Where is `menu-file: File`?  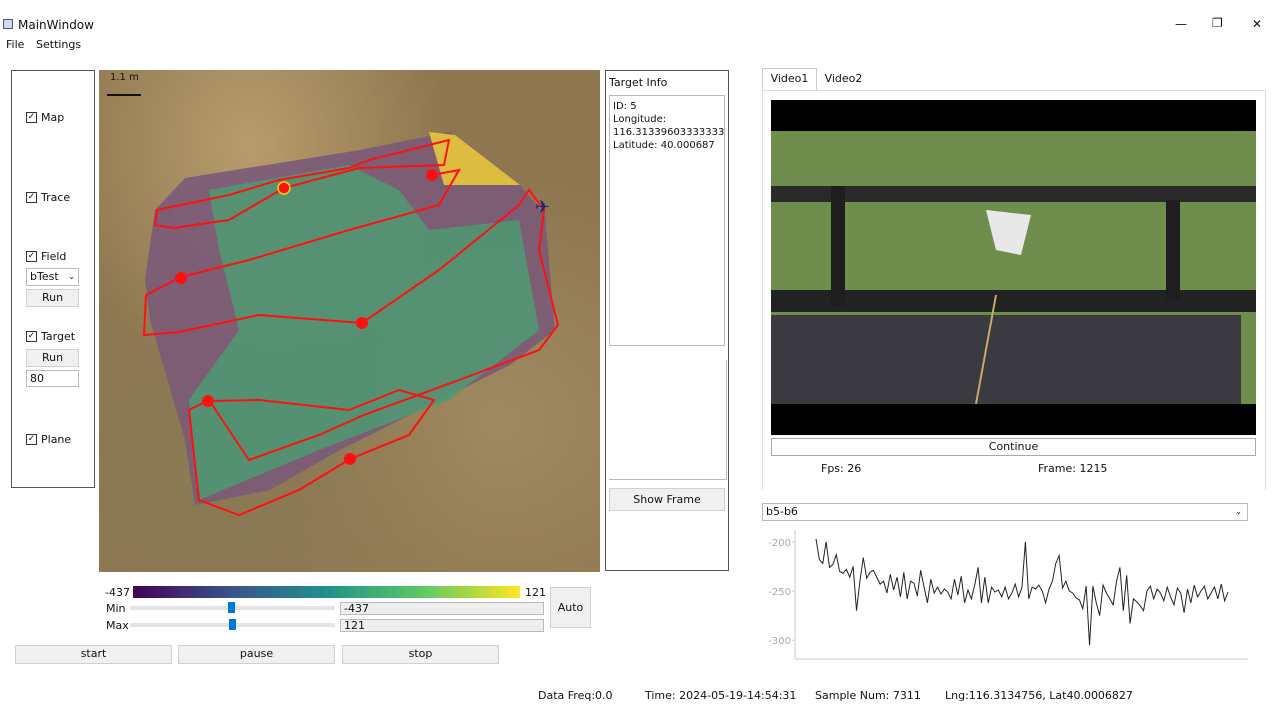
menu-file: File is located at coordinates (15, 44).